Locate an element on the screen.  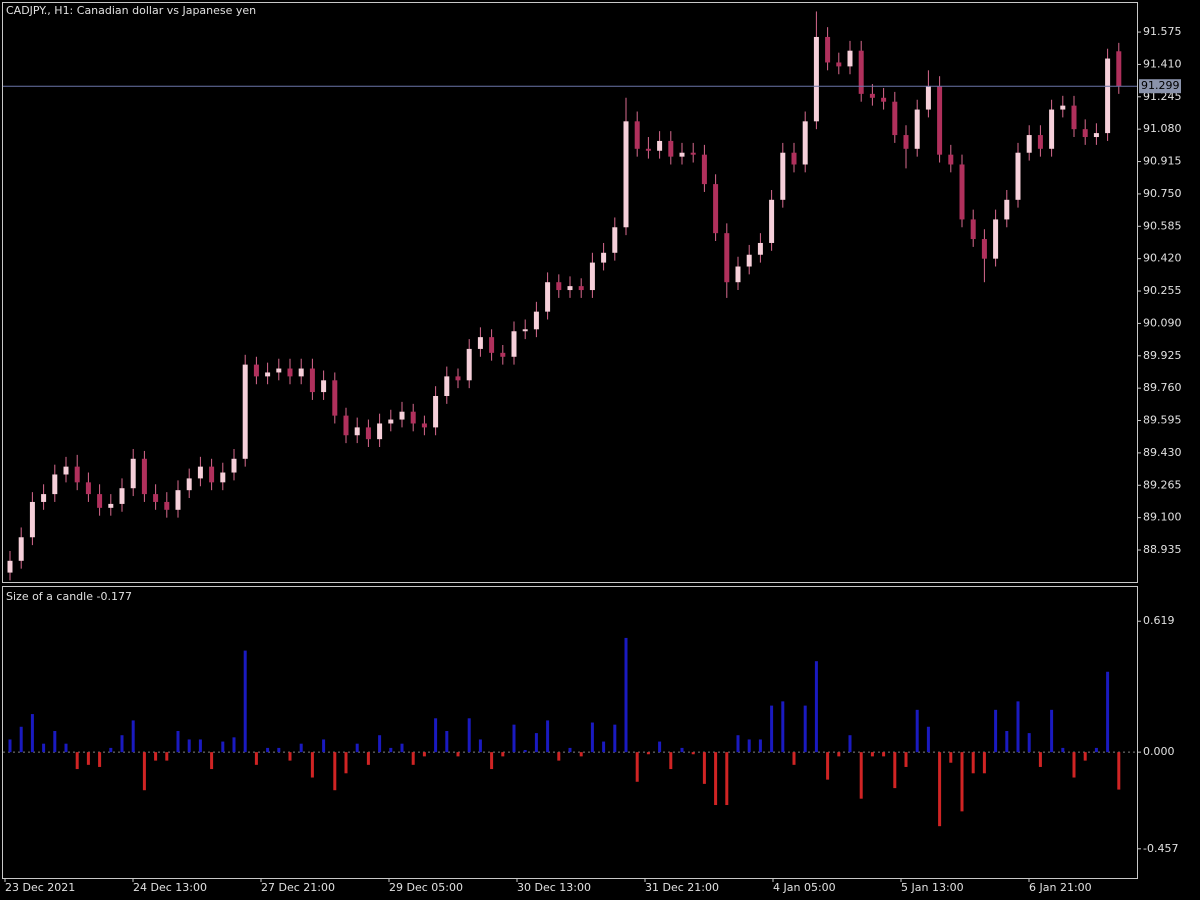
x-tick-label: 31 Dec 21:00 is located at coordinates (682, 887).